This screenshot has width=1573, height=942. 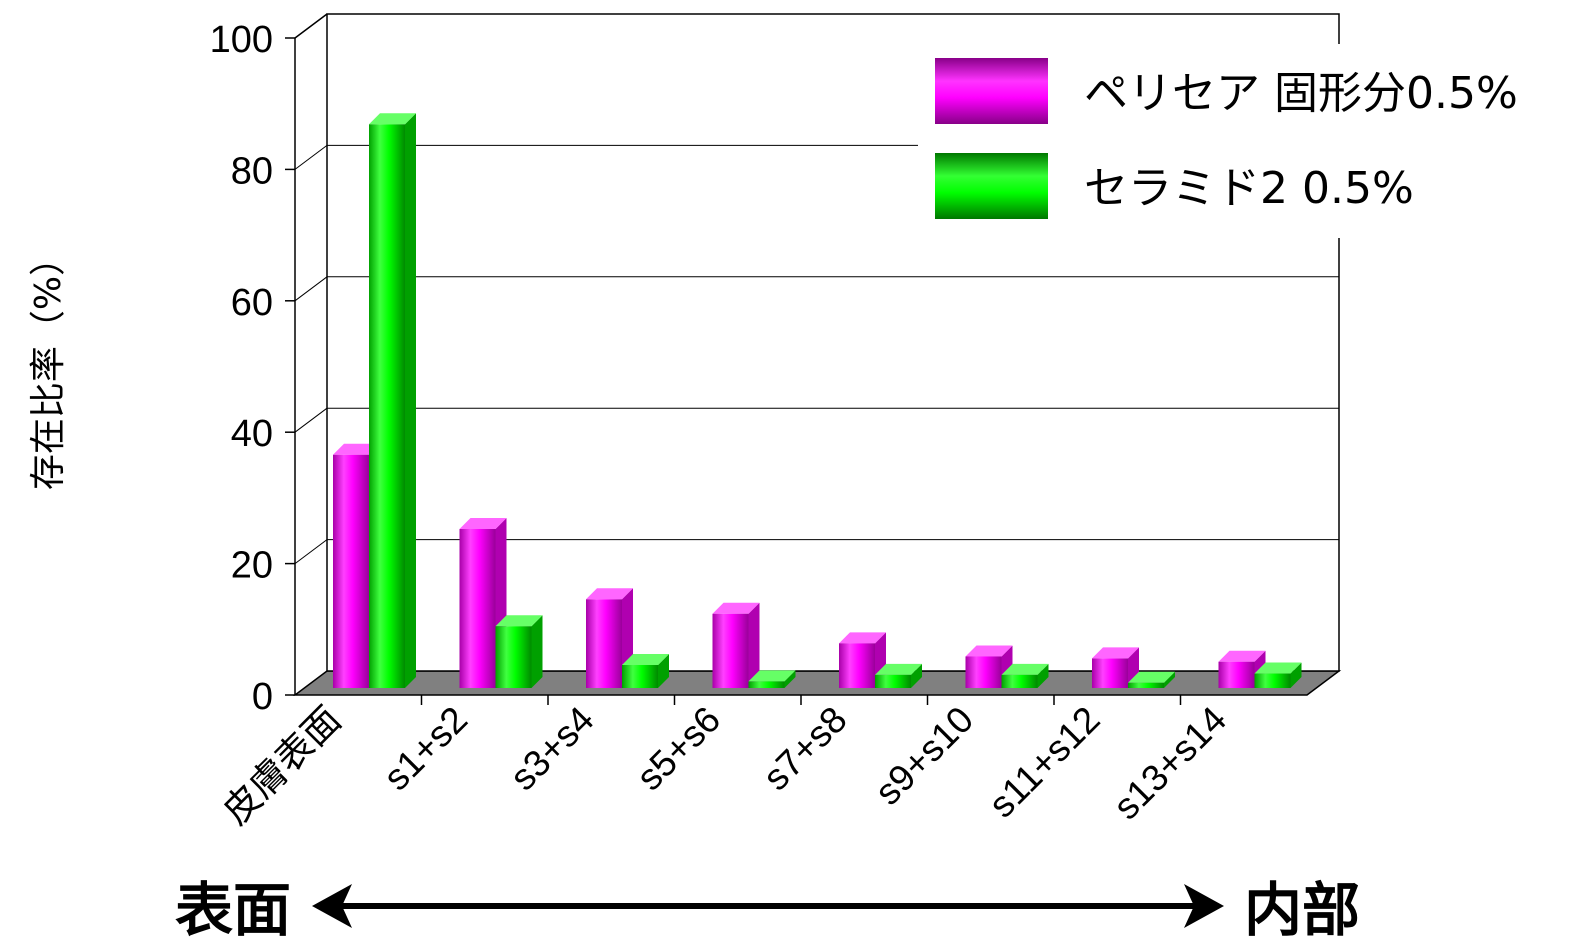 I want to click on y-tick-label: 80, so click(x=252, y=171).